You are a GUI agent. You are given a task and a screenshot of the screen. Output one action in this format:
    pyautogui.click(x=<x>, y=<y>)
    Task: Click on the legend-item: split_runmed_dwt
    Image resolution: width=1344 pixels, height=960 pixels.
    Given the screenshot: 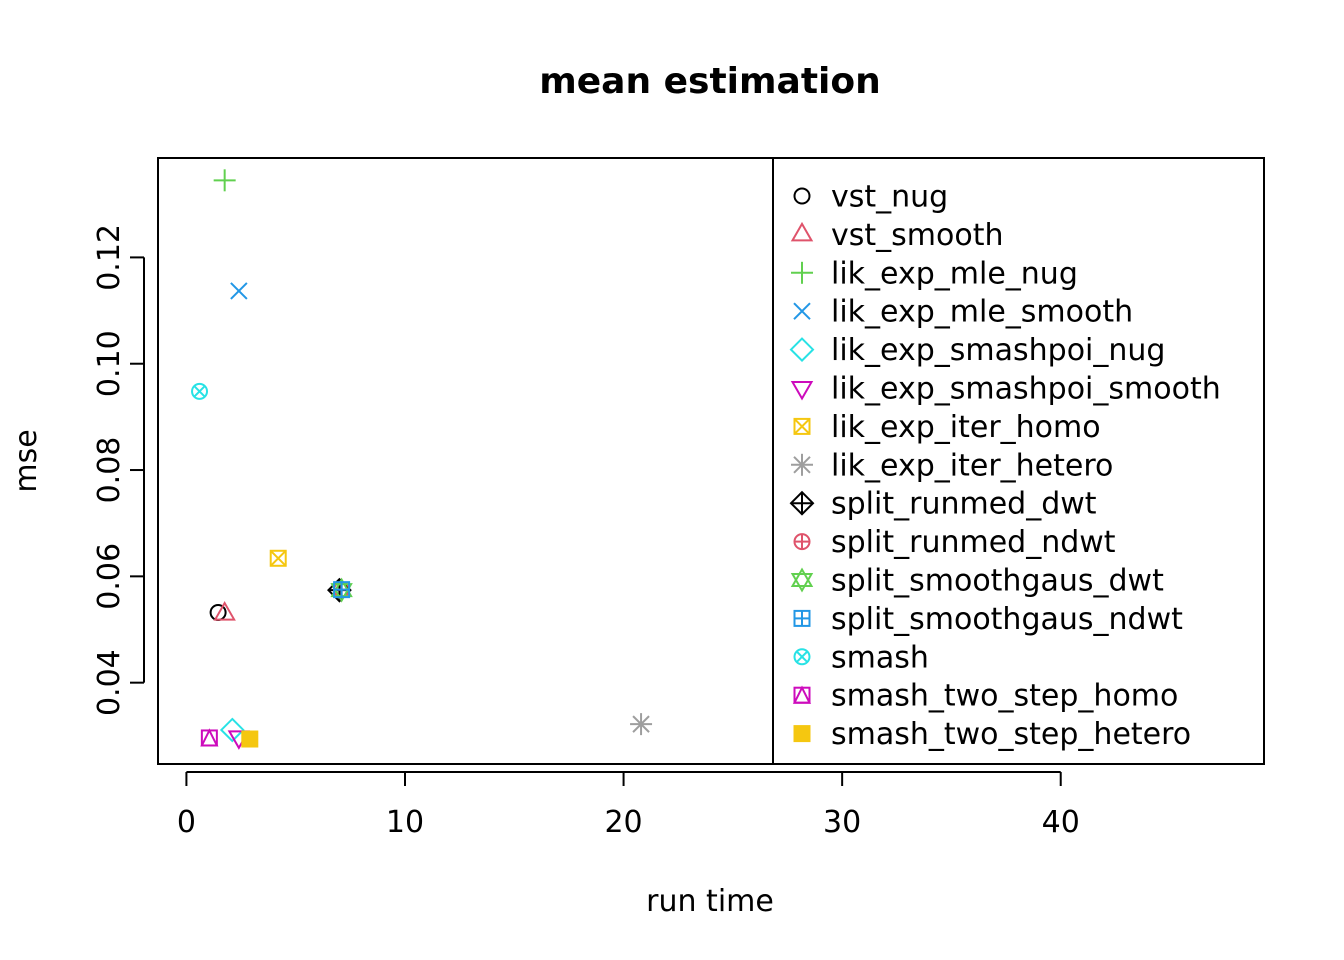 What is the action you would take?
    pyautogui.click(x=943, y=504)
    